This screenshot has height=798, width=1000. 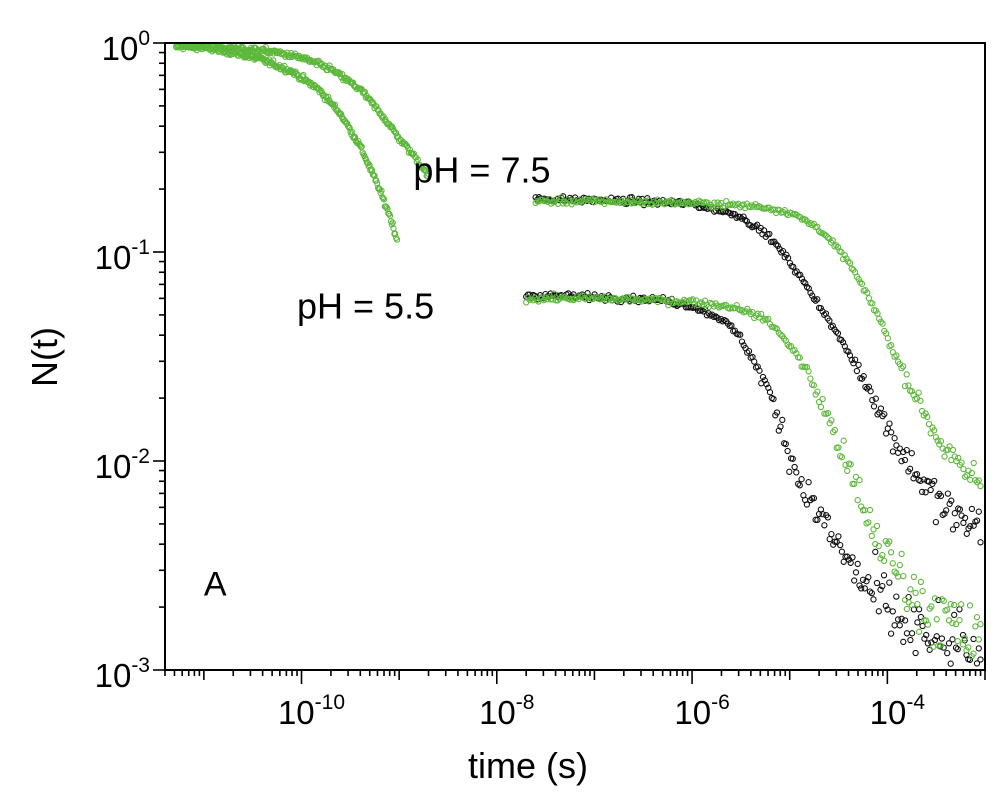 I want to click on x-tick-label: 10-6, so click(x=701, y=711).